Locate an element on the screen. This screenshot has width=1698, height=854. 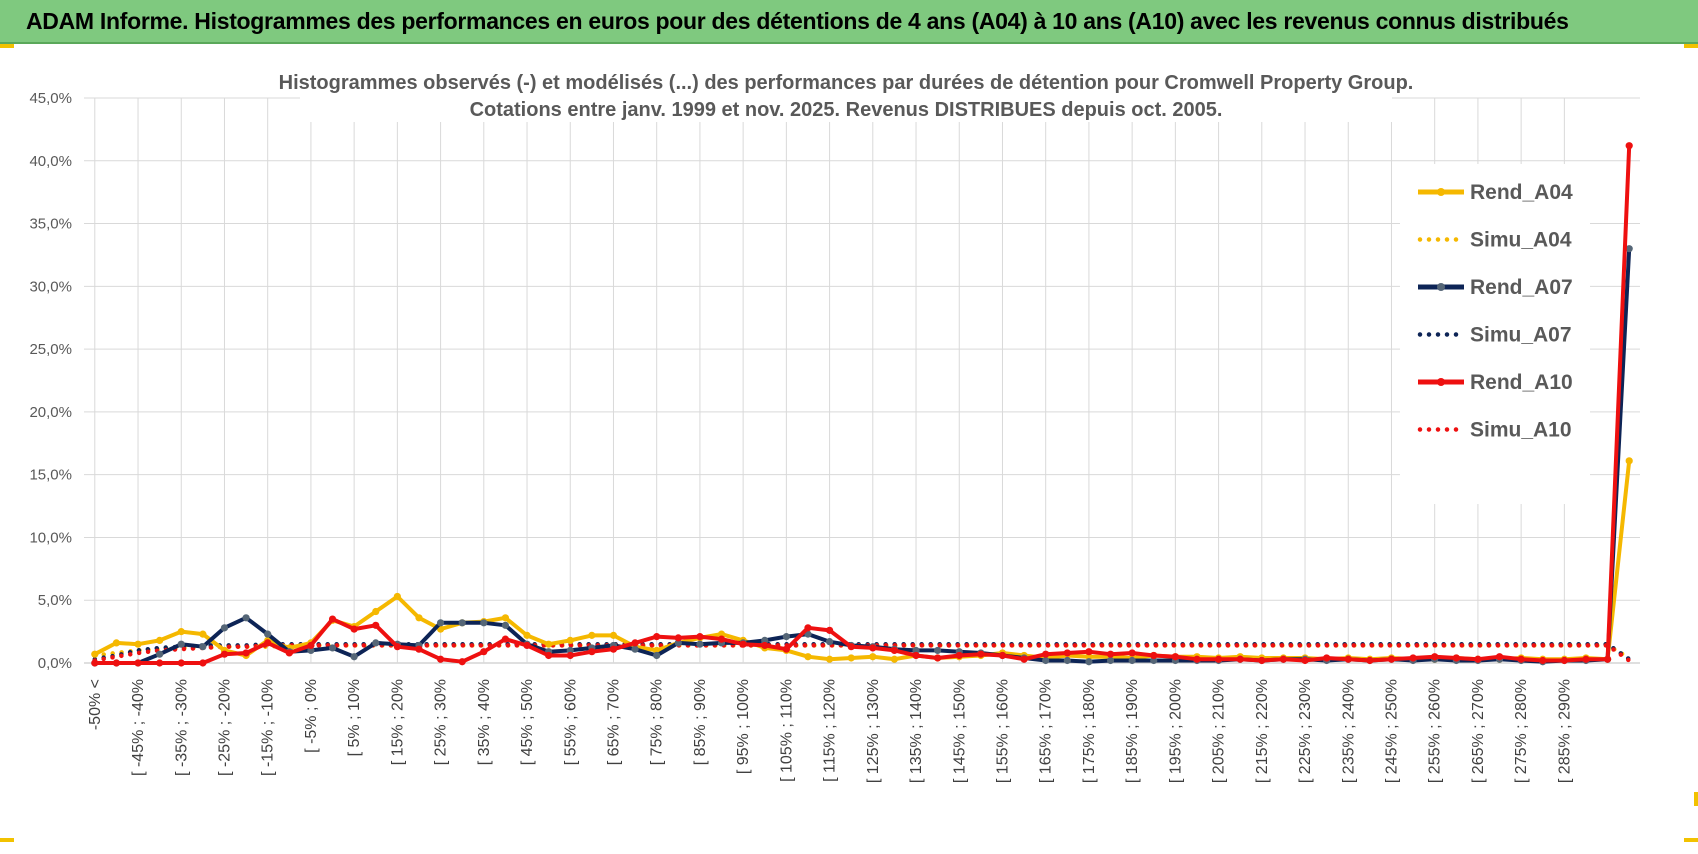
y-tick-label: 10,0% is located at coordinates (50, 537).